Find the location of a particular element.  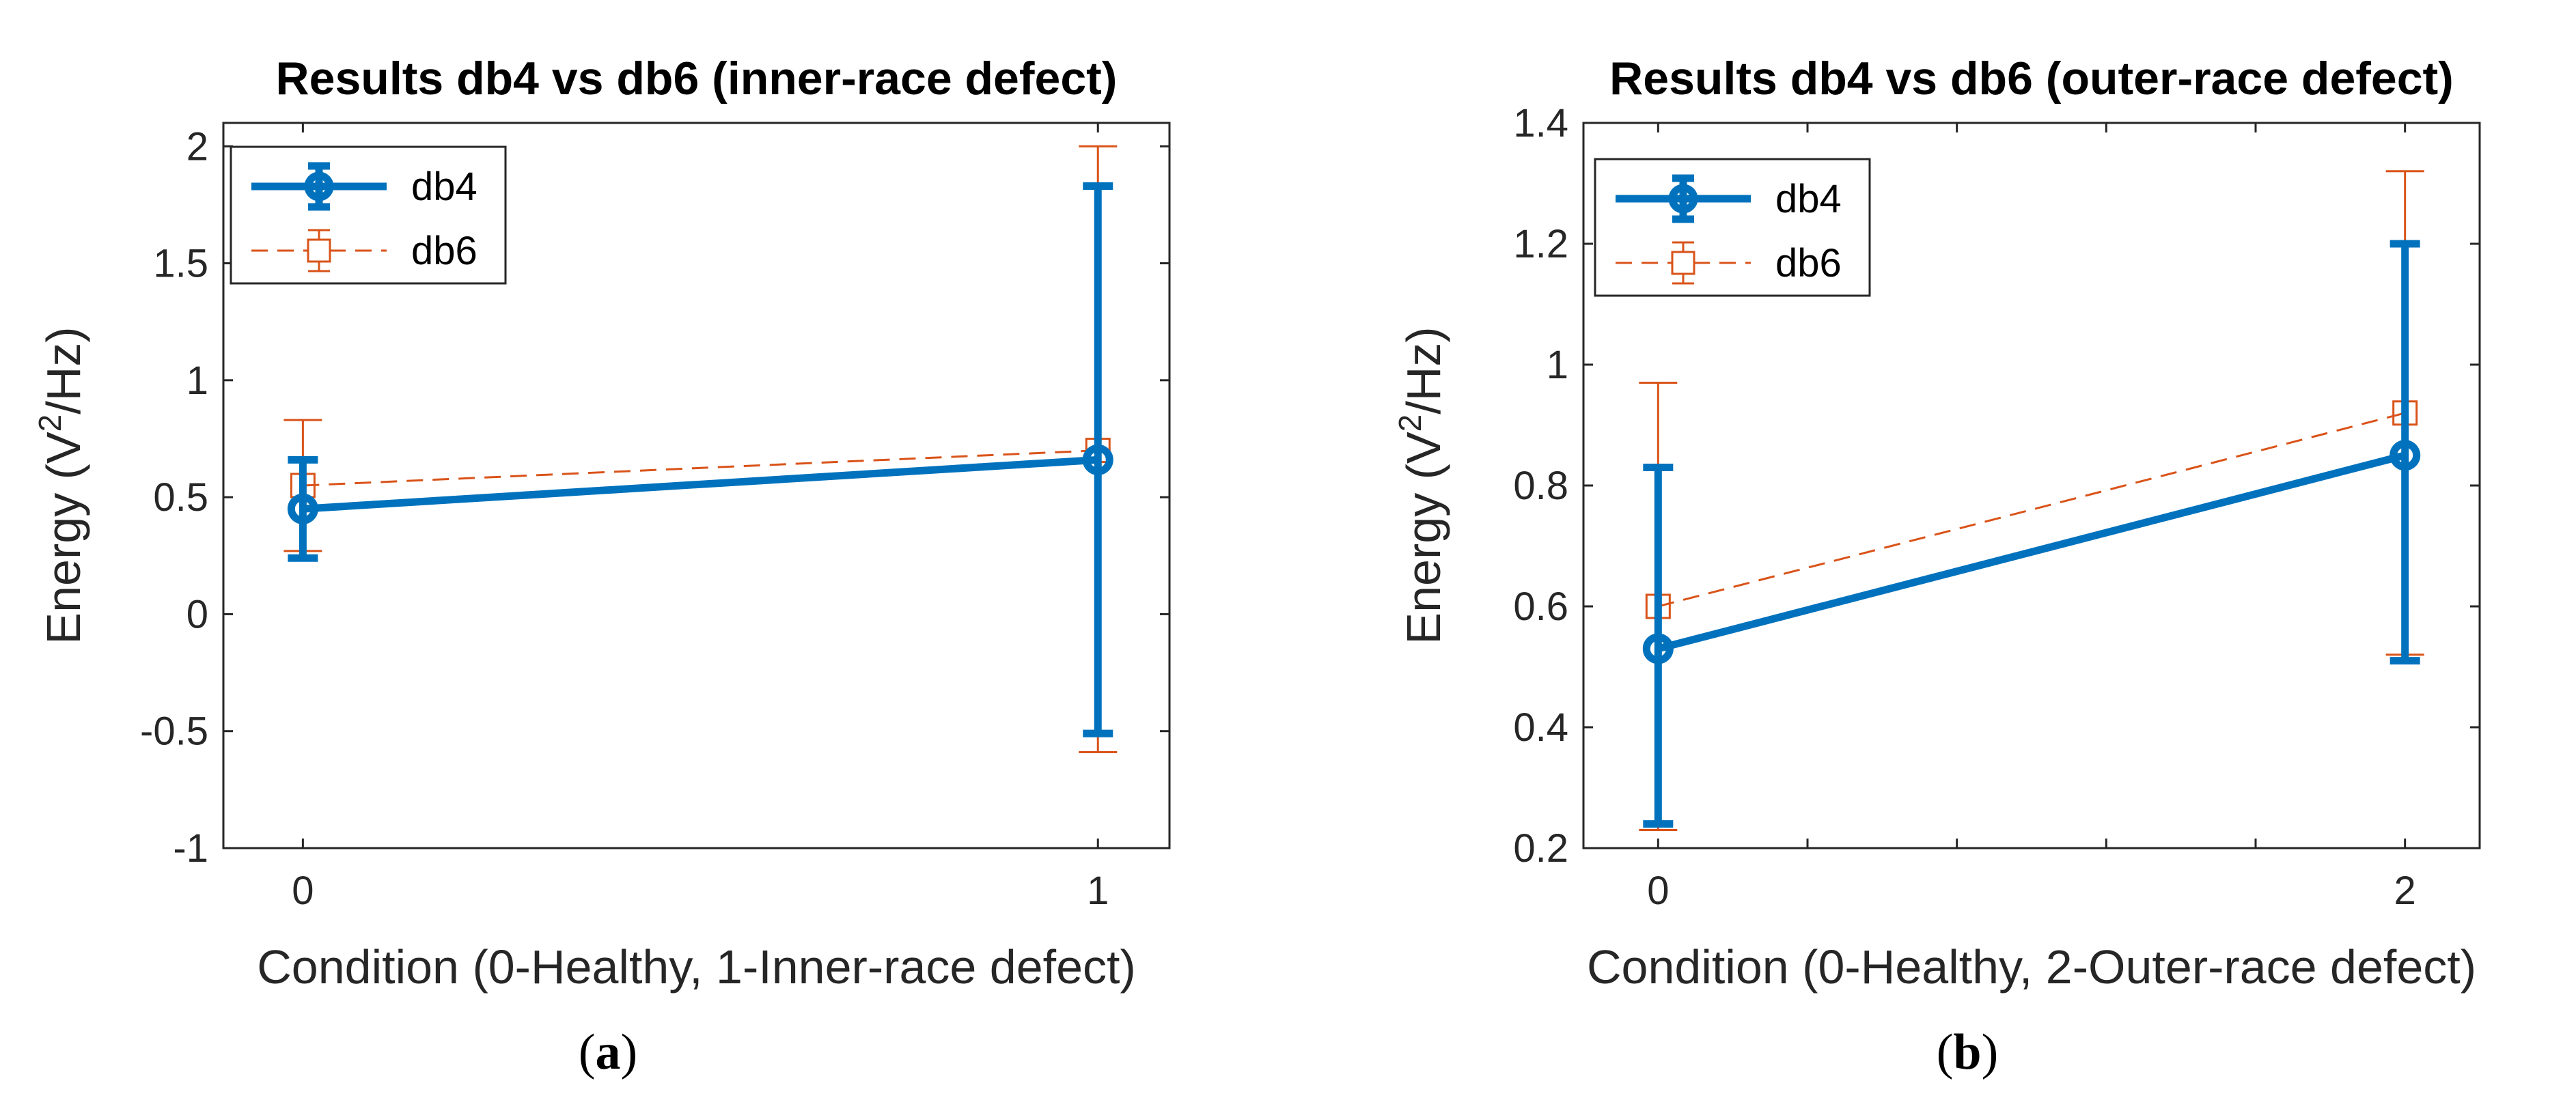

panel-caption: (a) is located at coordinates (608, 1052).